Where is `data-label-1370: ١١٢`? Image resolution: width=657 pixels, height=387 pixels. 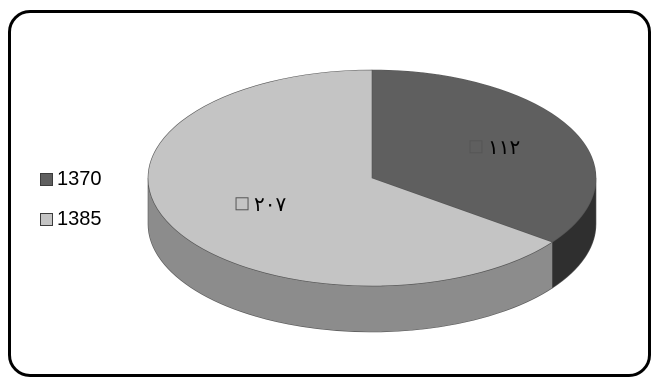
data-label-1370: ١١٢ is located at coordinates (494, 147).